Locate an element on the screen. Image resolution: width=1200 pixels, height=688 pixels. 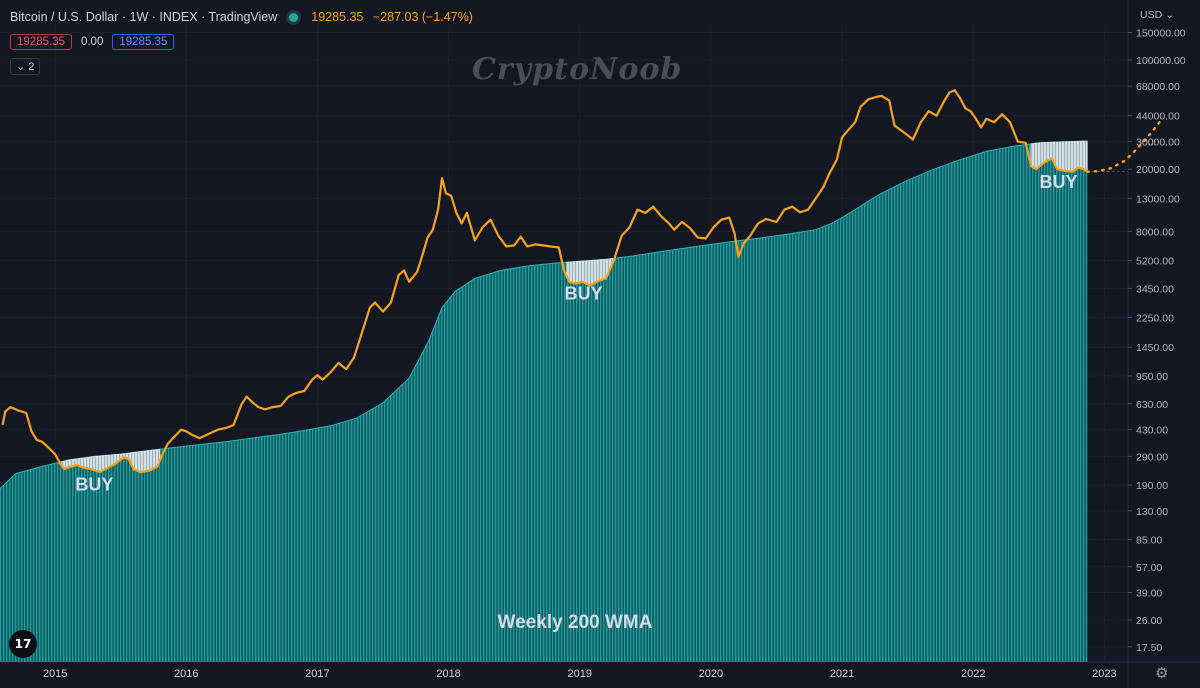
y-tick-label: 8000.00 is located at coordinates (1155, 232).